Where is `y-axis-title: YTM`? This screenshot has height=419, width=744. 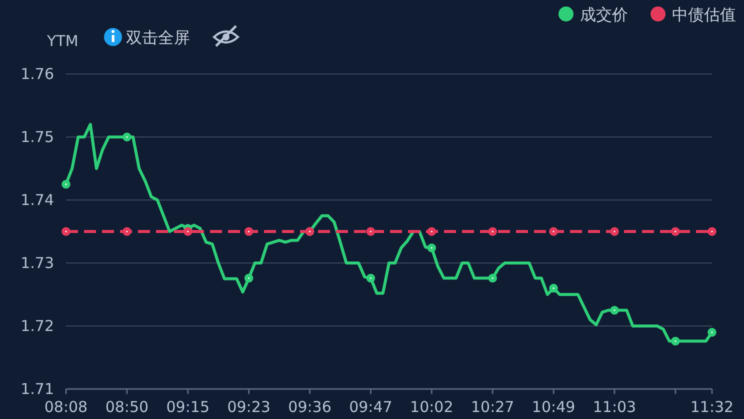
y-axis-title: YTM is located at coordinates (62, 41).